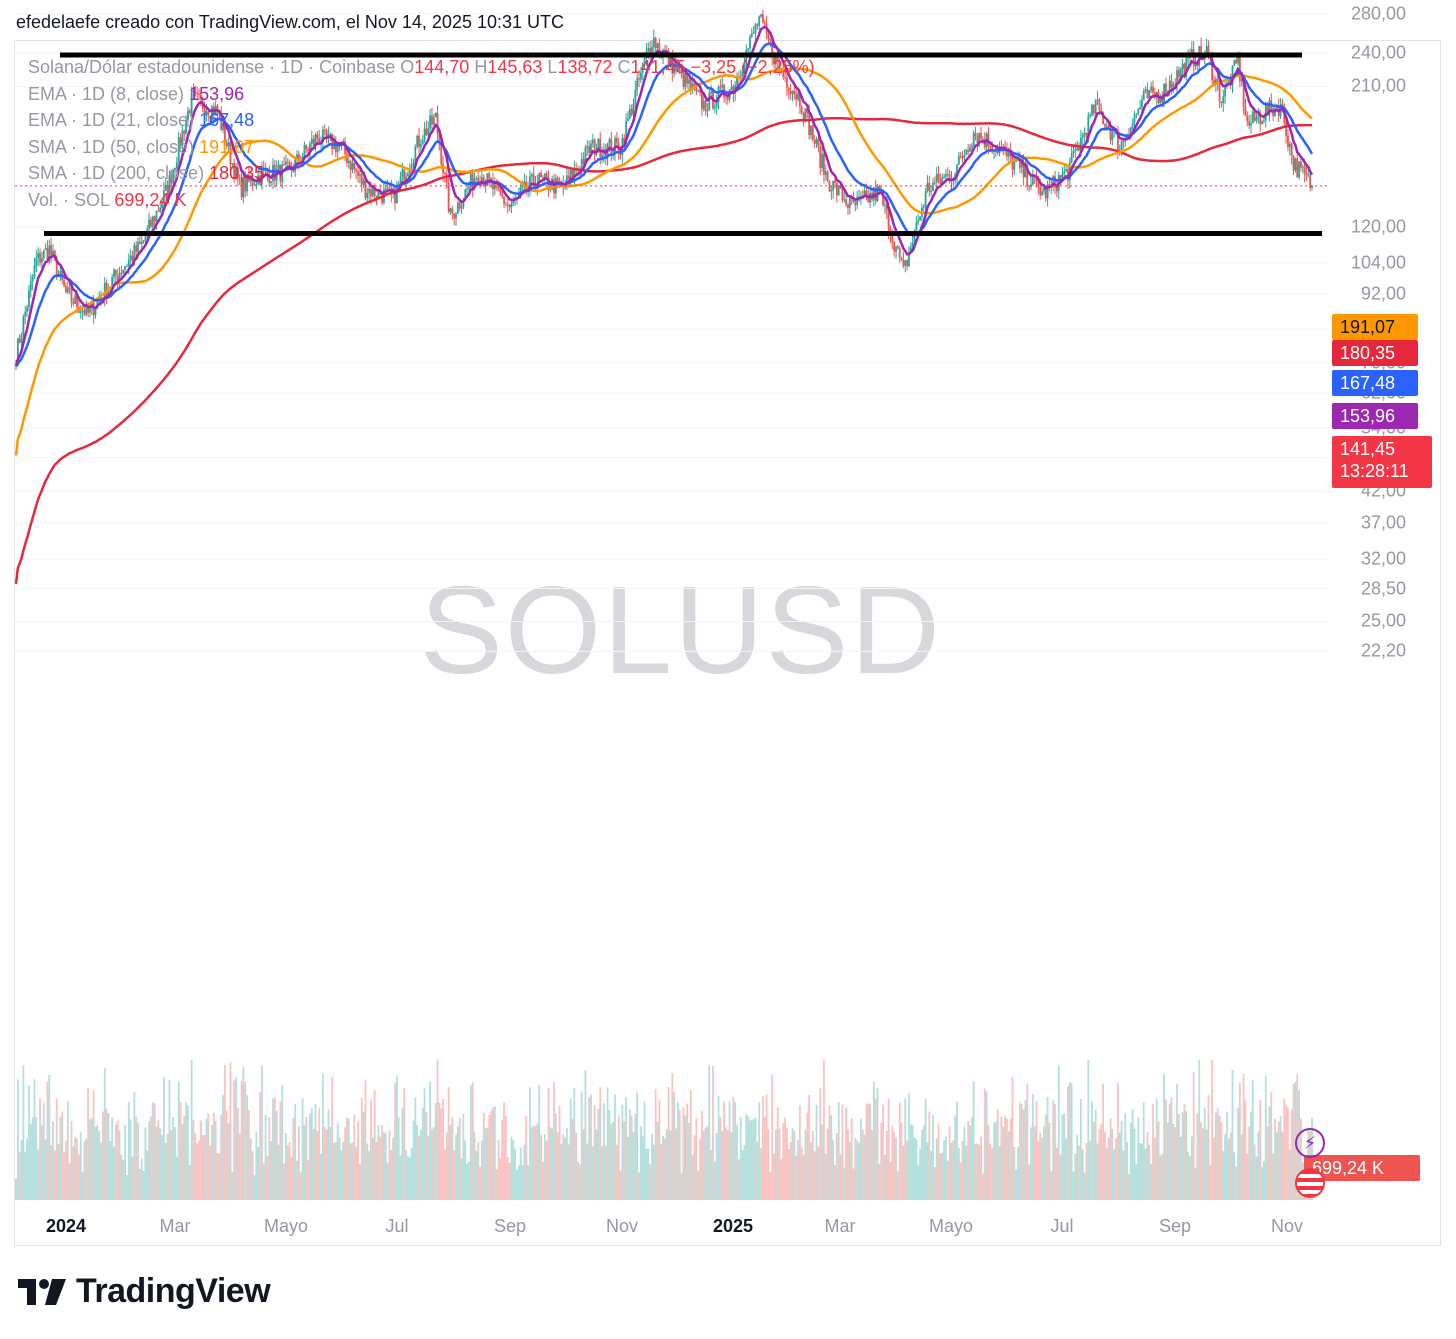 This screenshot has width=1456, height=1339. What do you see at coordinates (144, 1291) in the screenshot?
I see `tradingview-logo: TradingView` at bounding box center [144, 1291].